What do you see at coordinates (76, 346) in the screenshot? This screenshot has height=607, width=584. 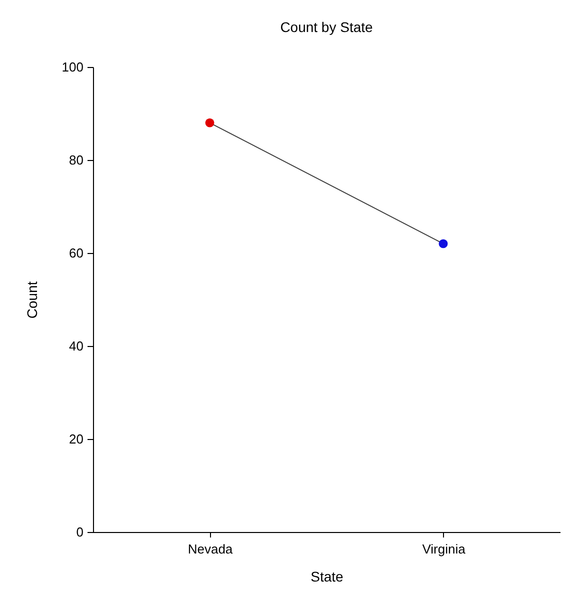 I see `y-tick-label: 40` at bounding box center [76, 346].